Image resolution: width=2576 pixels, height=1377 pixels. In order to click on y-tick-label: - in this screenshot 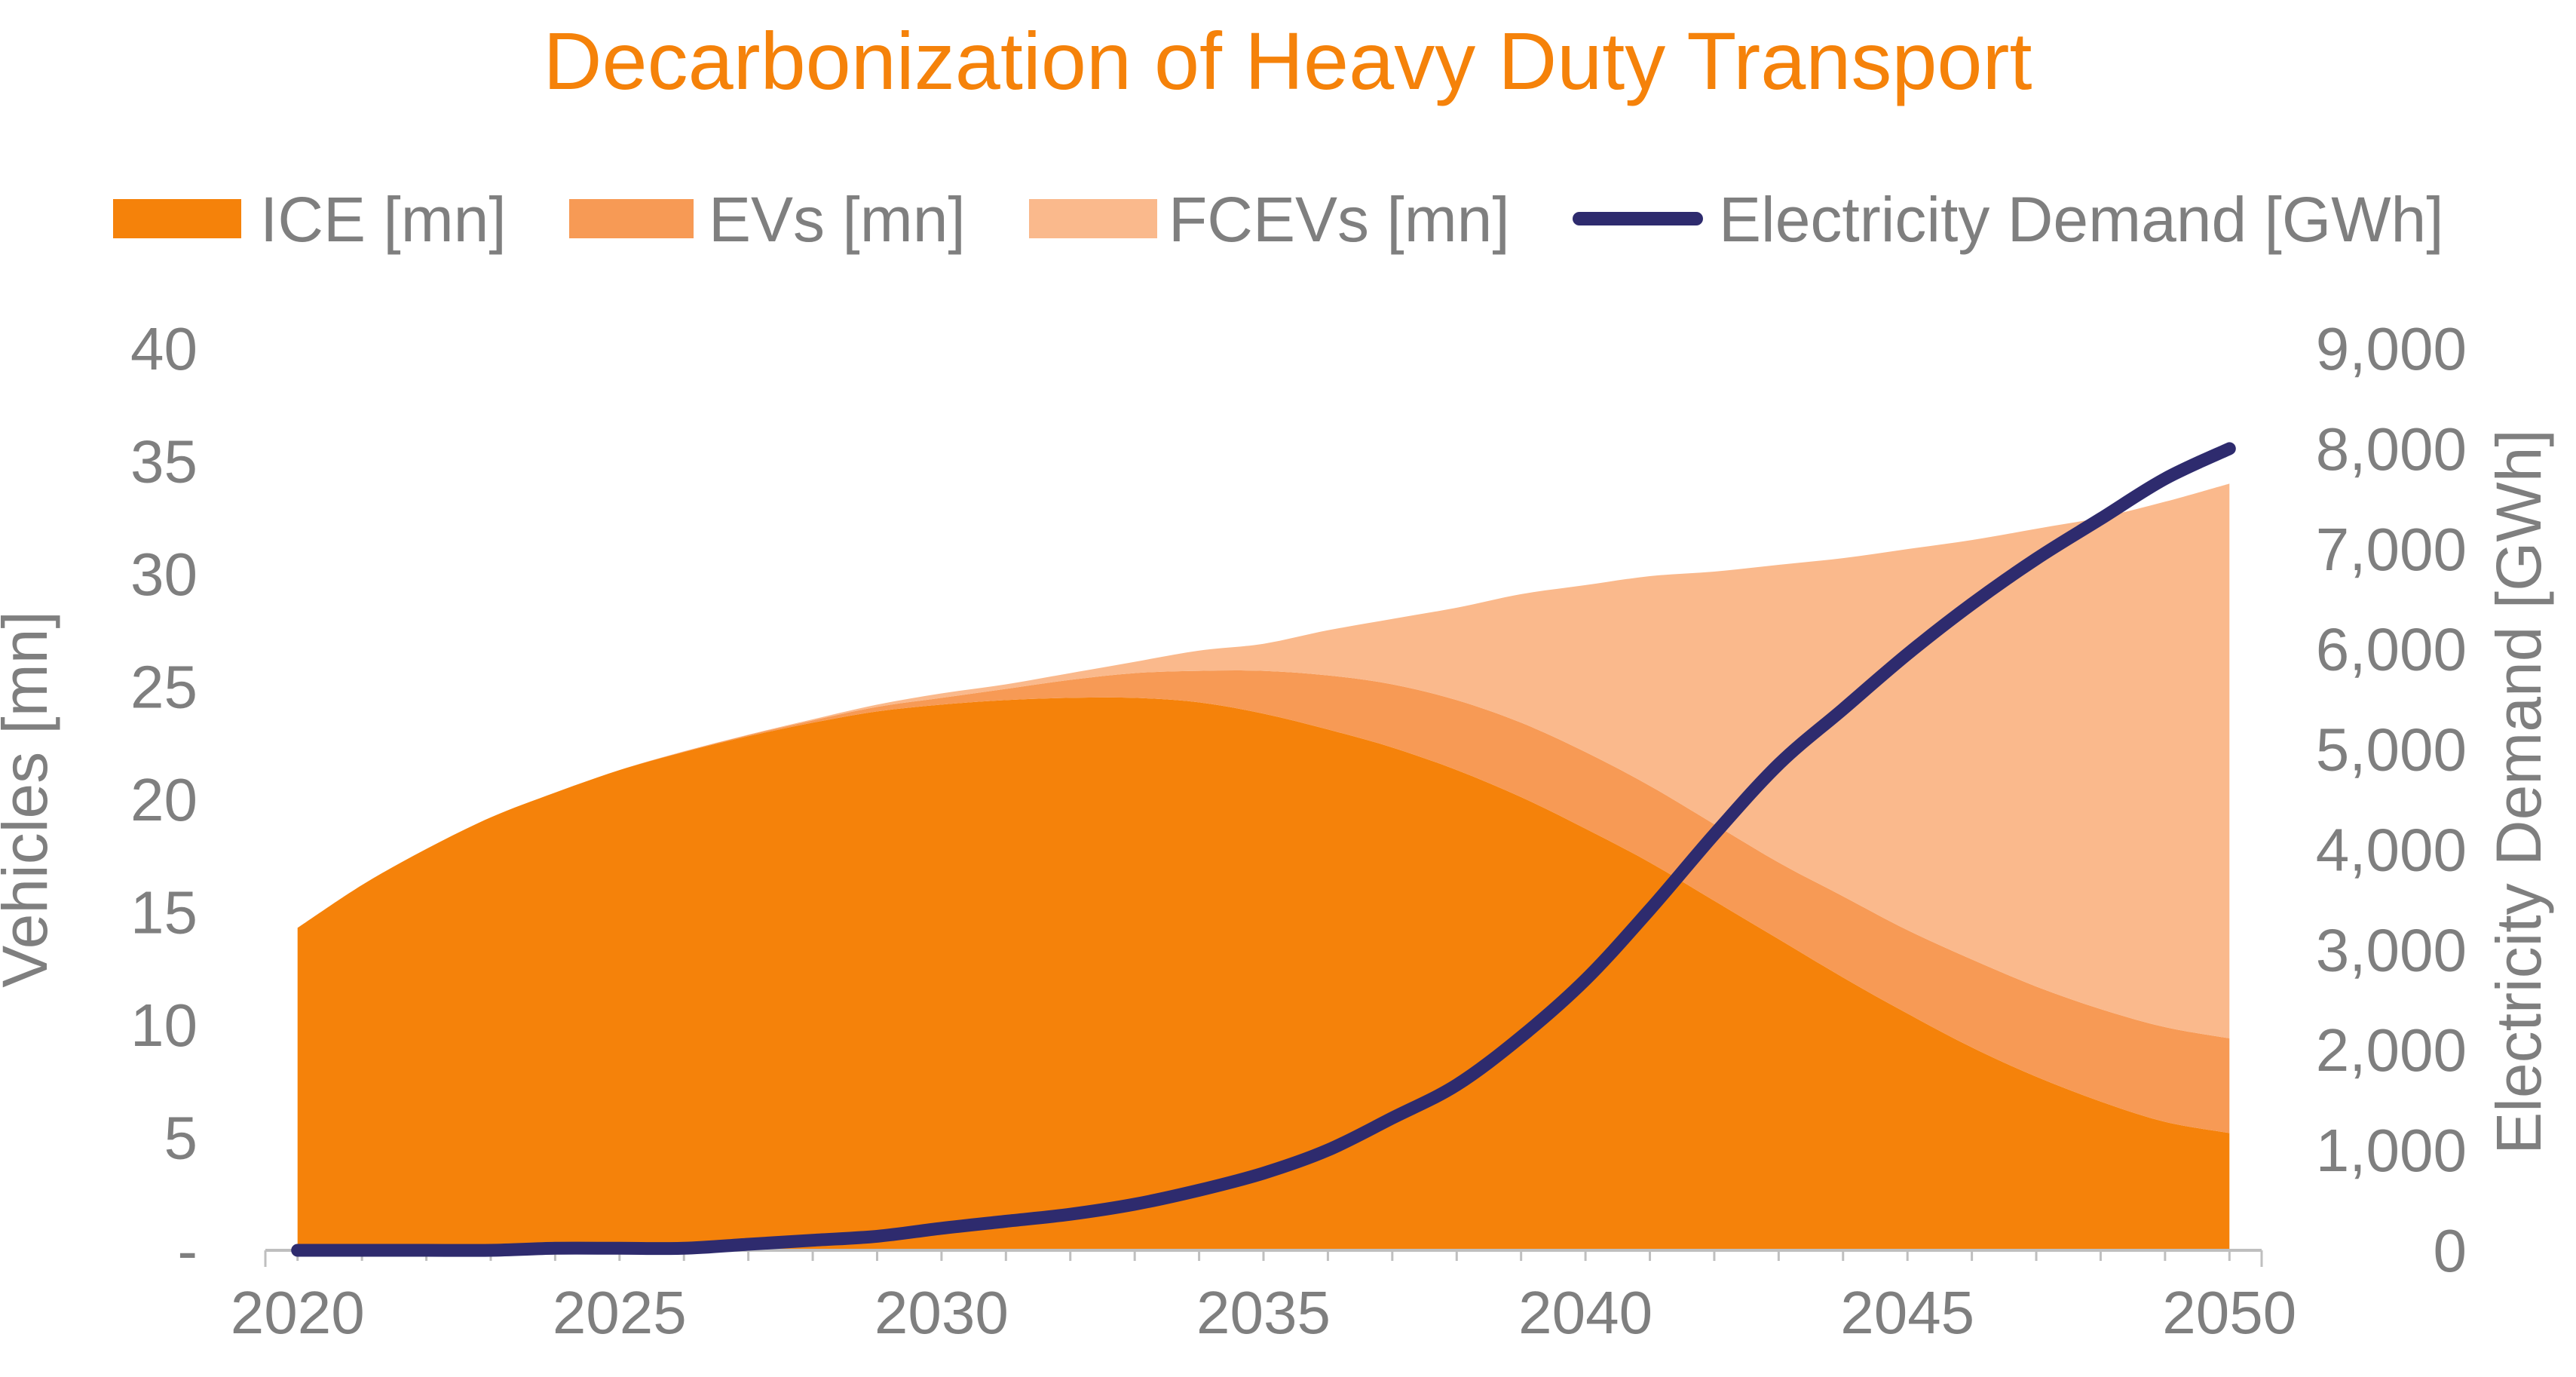, I will do `click(187, 1250)`.